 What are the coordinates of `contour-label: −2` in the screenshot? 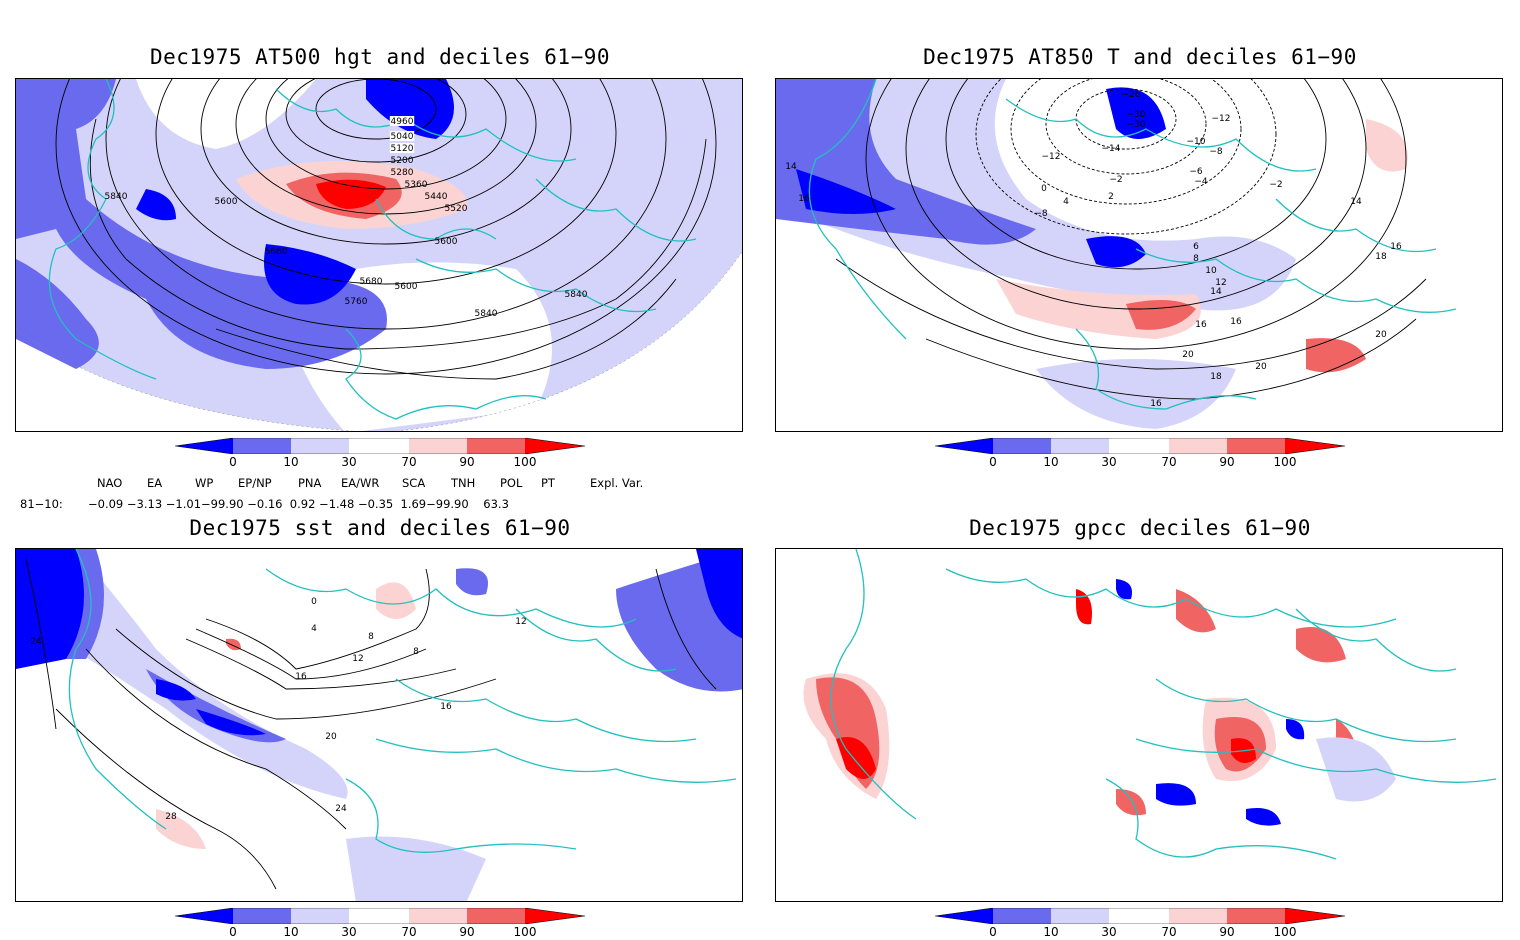 It's located at (1115, 180).